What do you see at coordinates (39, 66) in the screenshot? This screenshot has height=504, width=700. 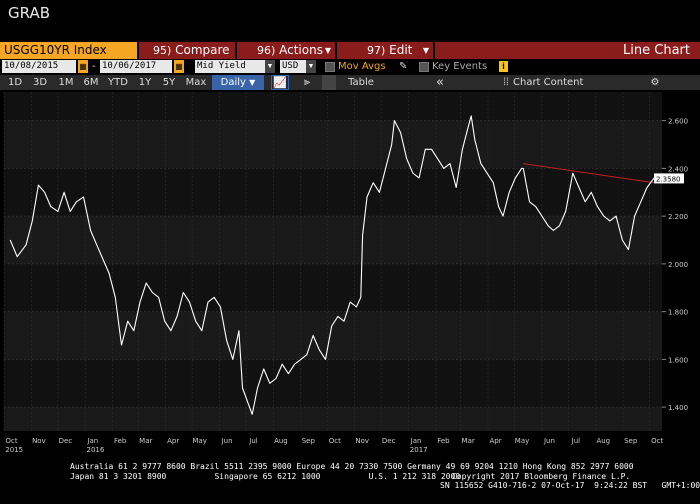 I see `start-date-input: 10/08/2015` at bounding box center [39, 66].